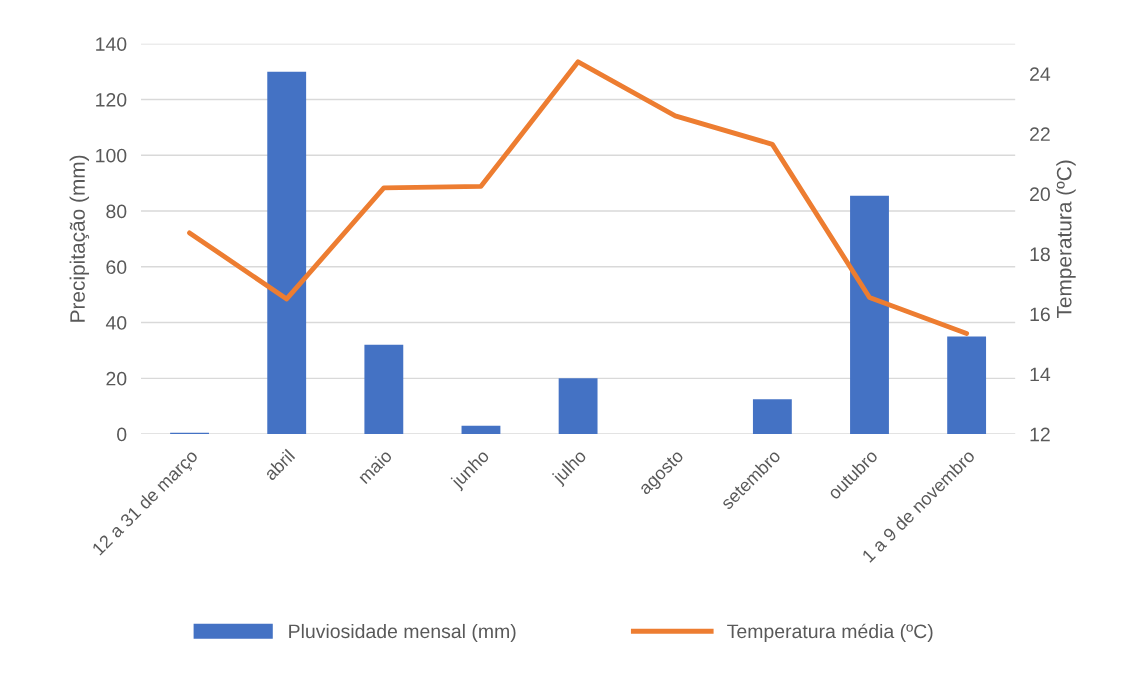  I want to click on y-tick-label: 120, so click(111, 99).